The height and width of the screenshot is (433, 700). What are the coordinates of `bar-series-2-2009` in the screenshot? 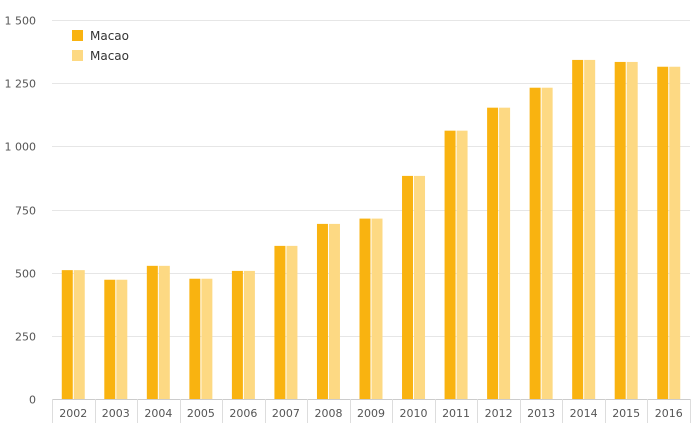 It's located at (377, 308).